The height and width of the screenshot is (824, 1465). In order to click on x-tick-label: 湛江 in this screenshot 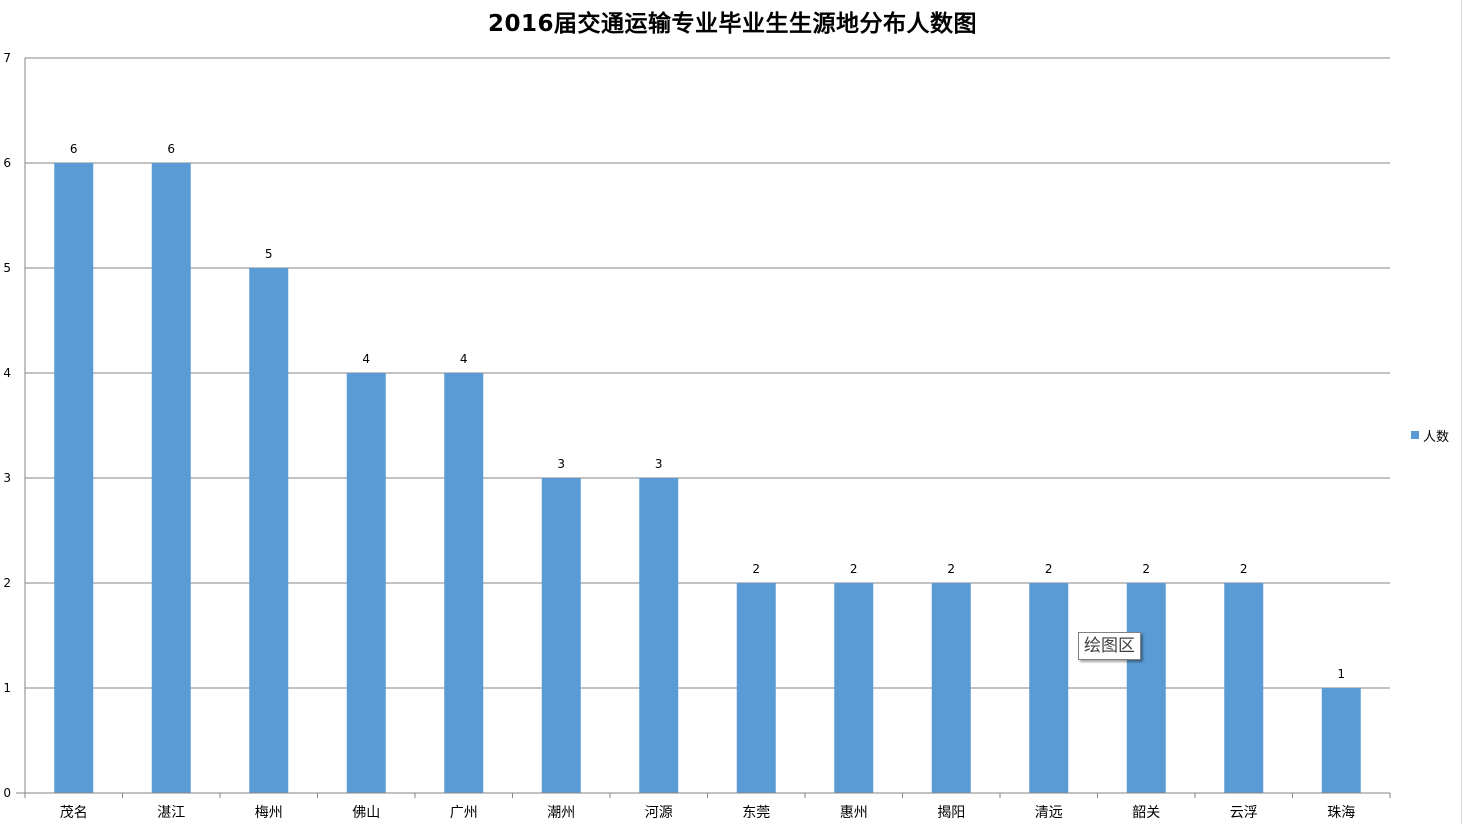, I will do `click(171, 813)`.